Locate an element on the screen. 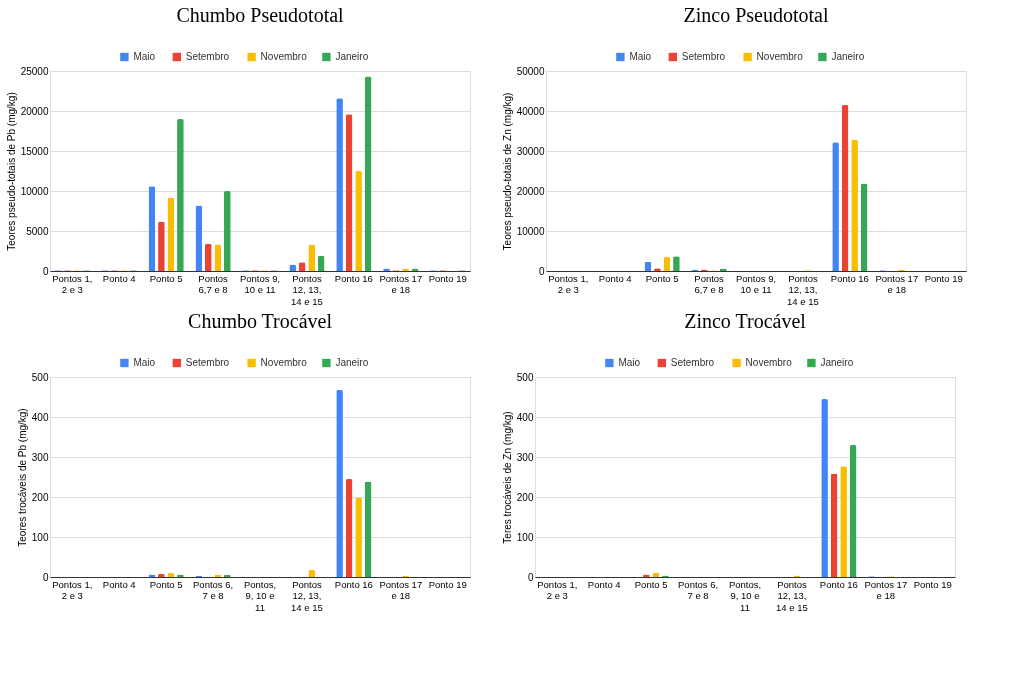  y-axis-title: Teores pseudo-totais de Zn (mg/kg) is located at coordinates (507, 171).